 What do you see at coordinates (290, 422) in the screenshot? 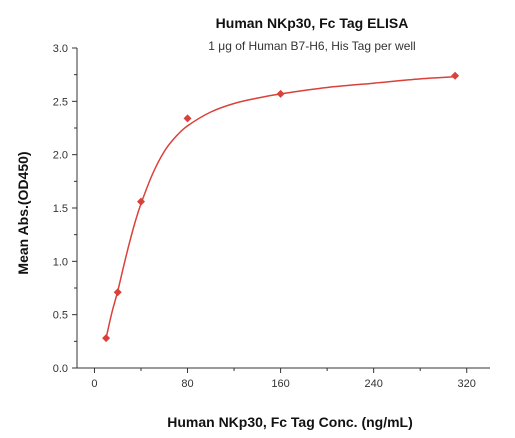
I see `x-axis-label: Human NKp30, Fc Tag Conc. (ng/mL)` at bounding box center [290, 422].